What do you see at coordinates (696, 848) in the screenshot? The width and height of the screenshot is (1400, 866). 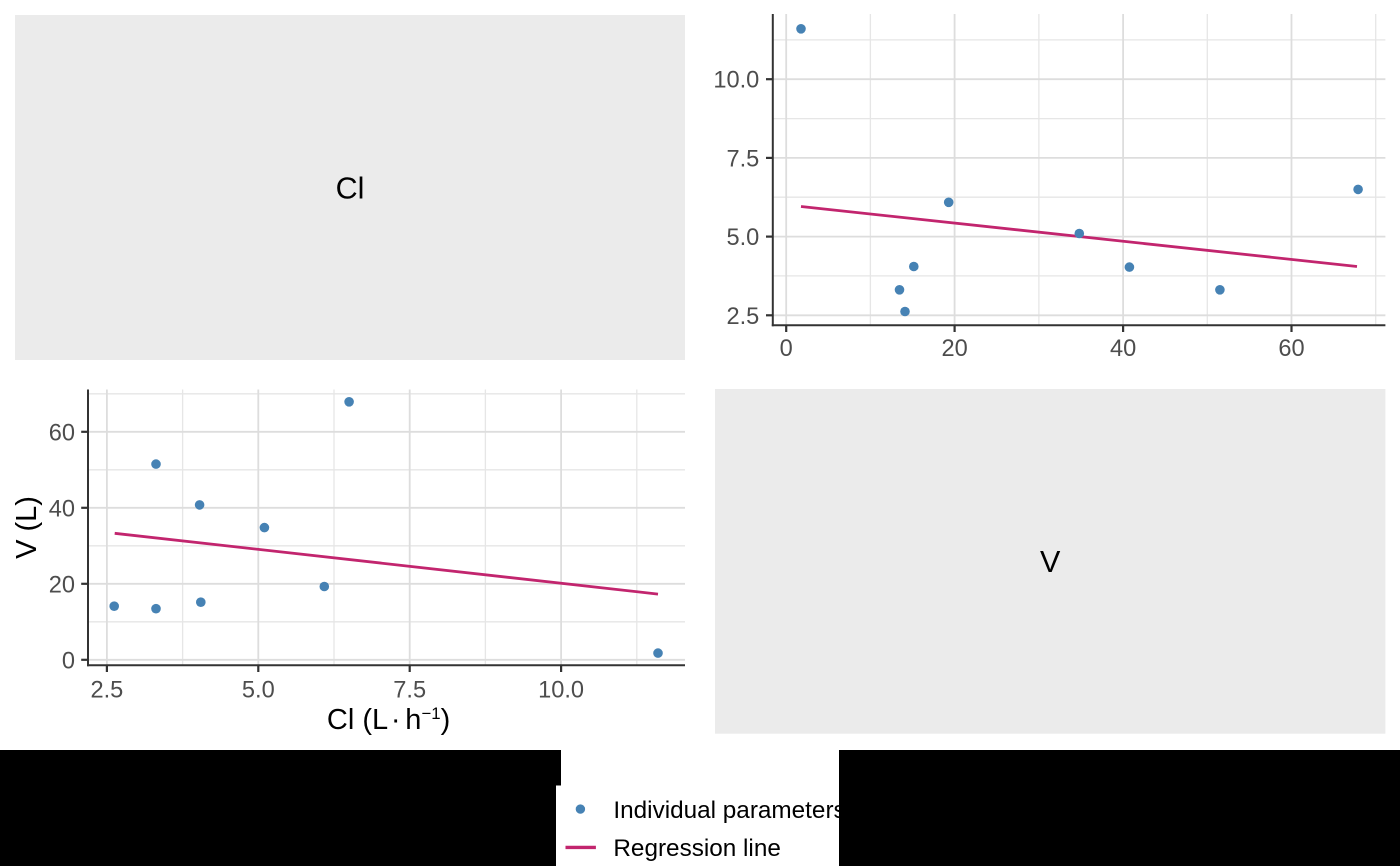 I see `svg-text: Regression line` at bounding box center [696, 848].